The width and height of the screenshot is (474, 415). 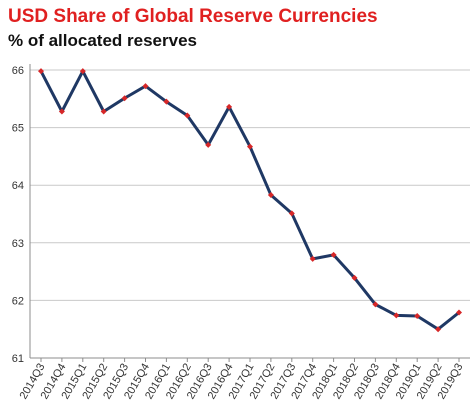 What do you see at coordinates (208, 144) in the screenshot?
I see `data-point-2016Q3` at bounding box center [208, 144].